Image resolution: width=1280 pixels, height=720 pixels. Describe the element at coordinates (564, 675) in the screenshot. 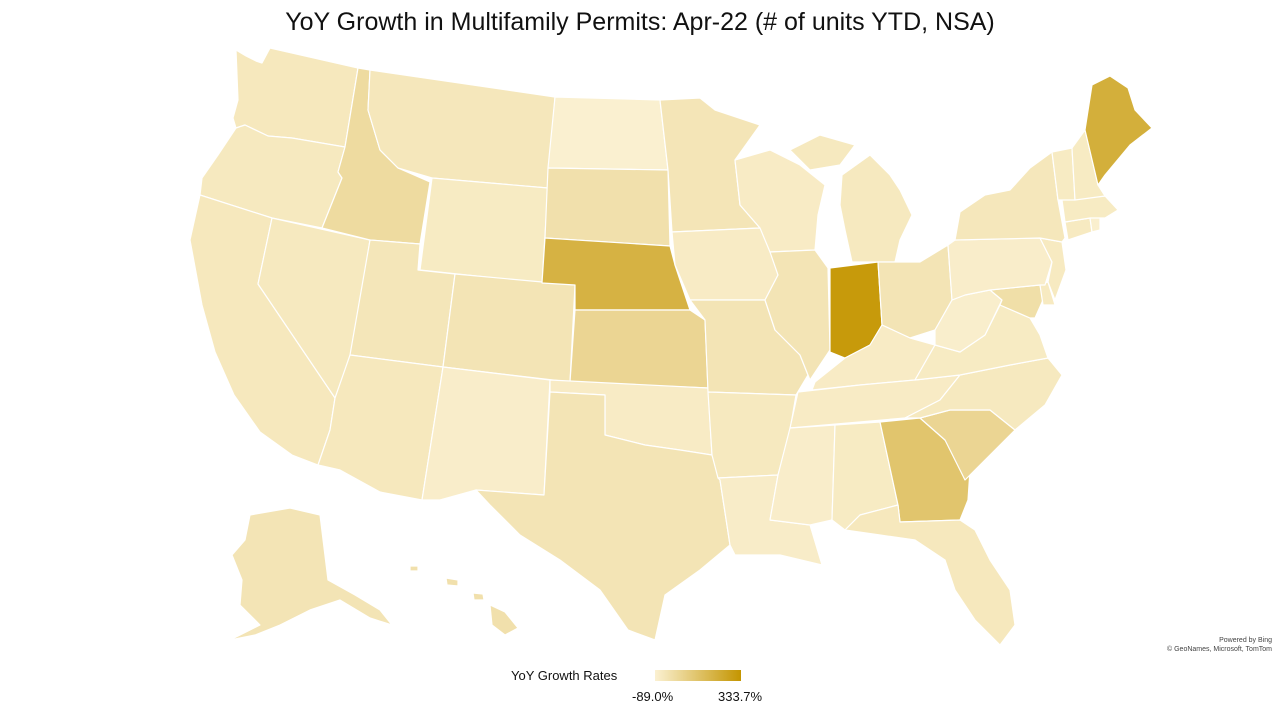

I see `legend-label: YoY Growth Rates` at that location.